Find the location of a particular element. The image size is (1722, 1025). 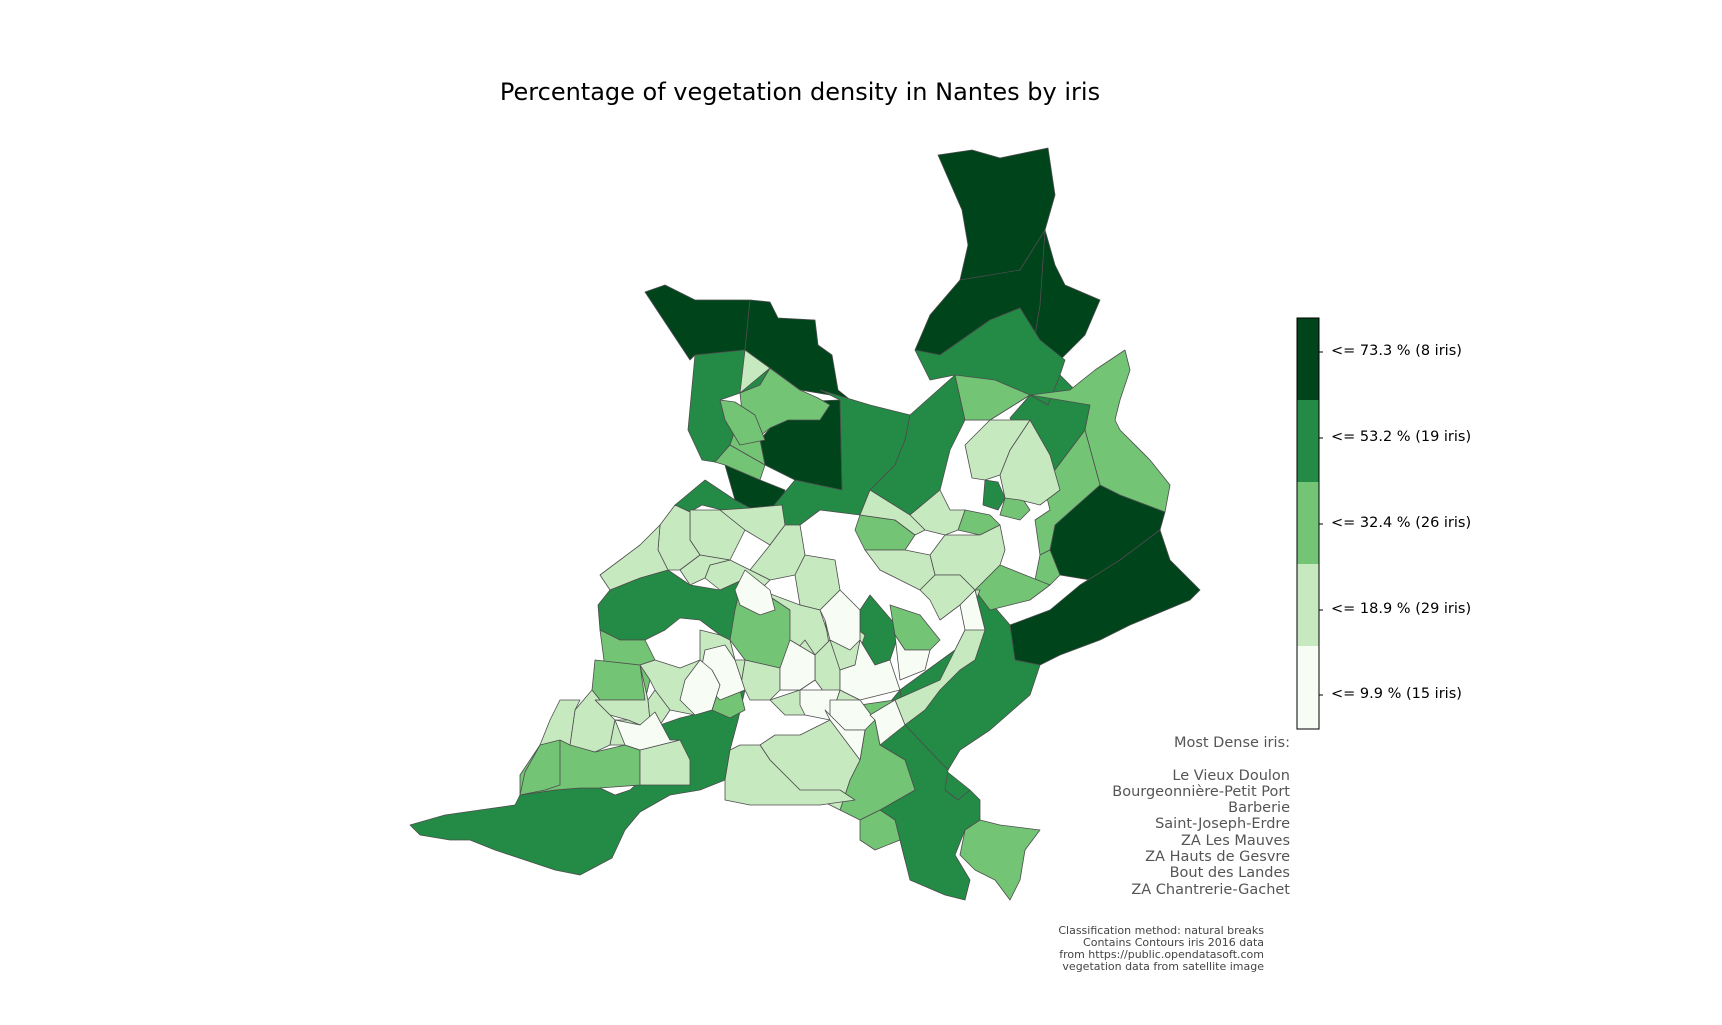

legend-label-5: <= 9.9 % (15 iris) is located at coordinates (1396, 694).